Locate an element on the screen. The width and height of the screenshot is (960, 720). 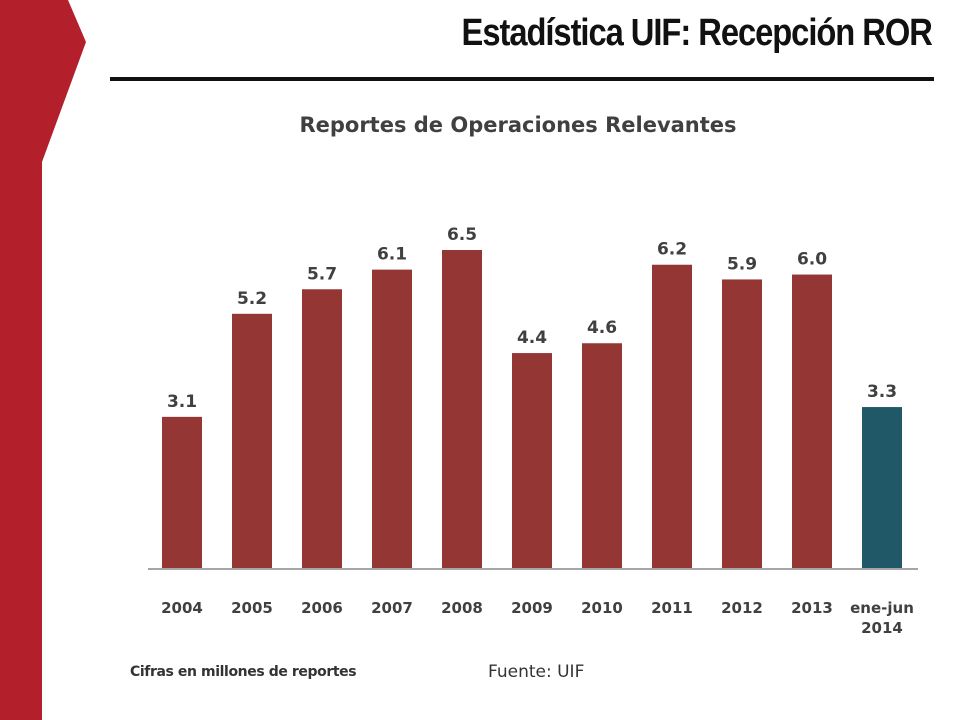
x-tick-label: 2005 is located at coordinates (252, 608).